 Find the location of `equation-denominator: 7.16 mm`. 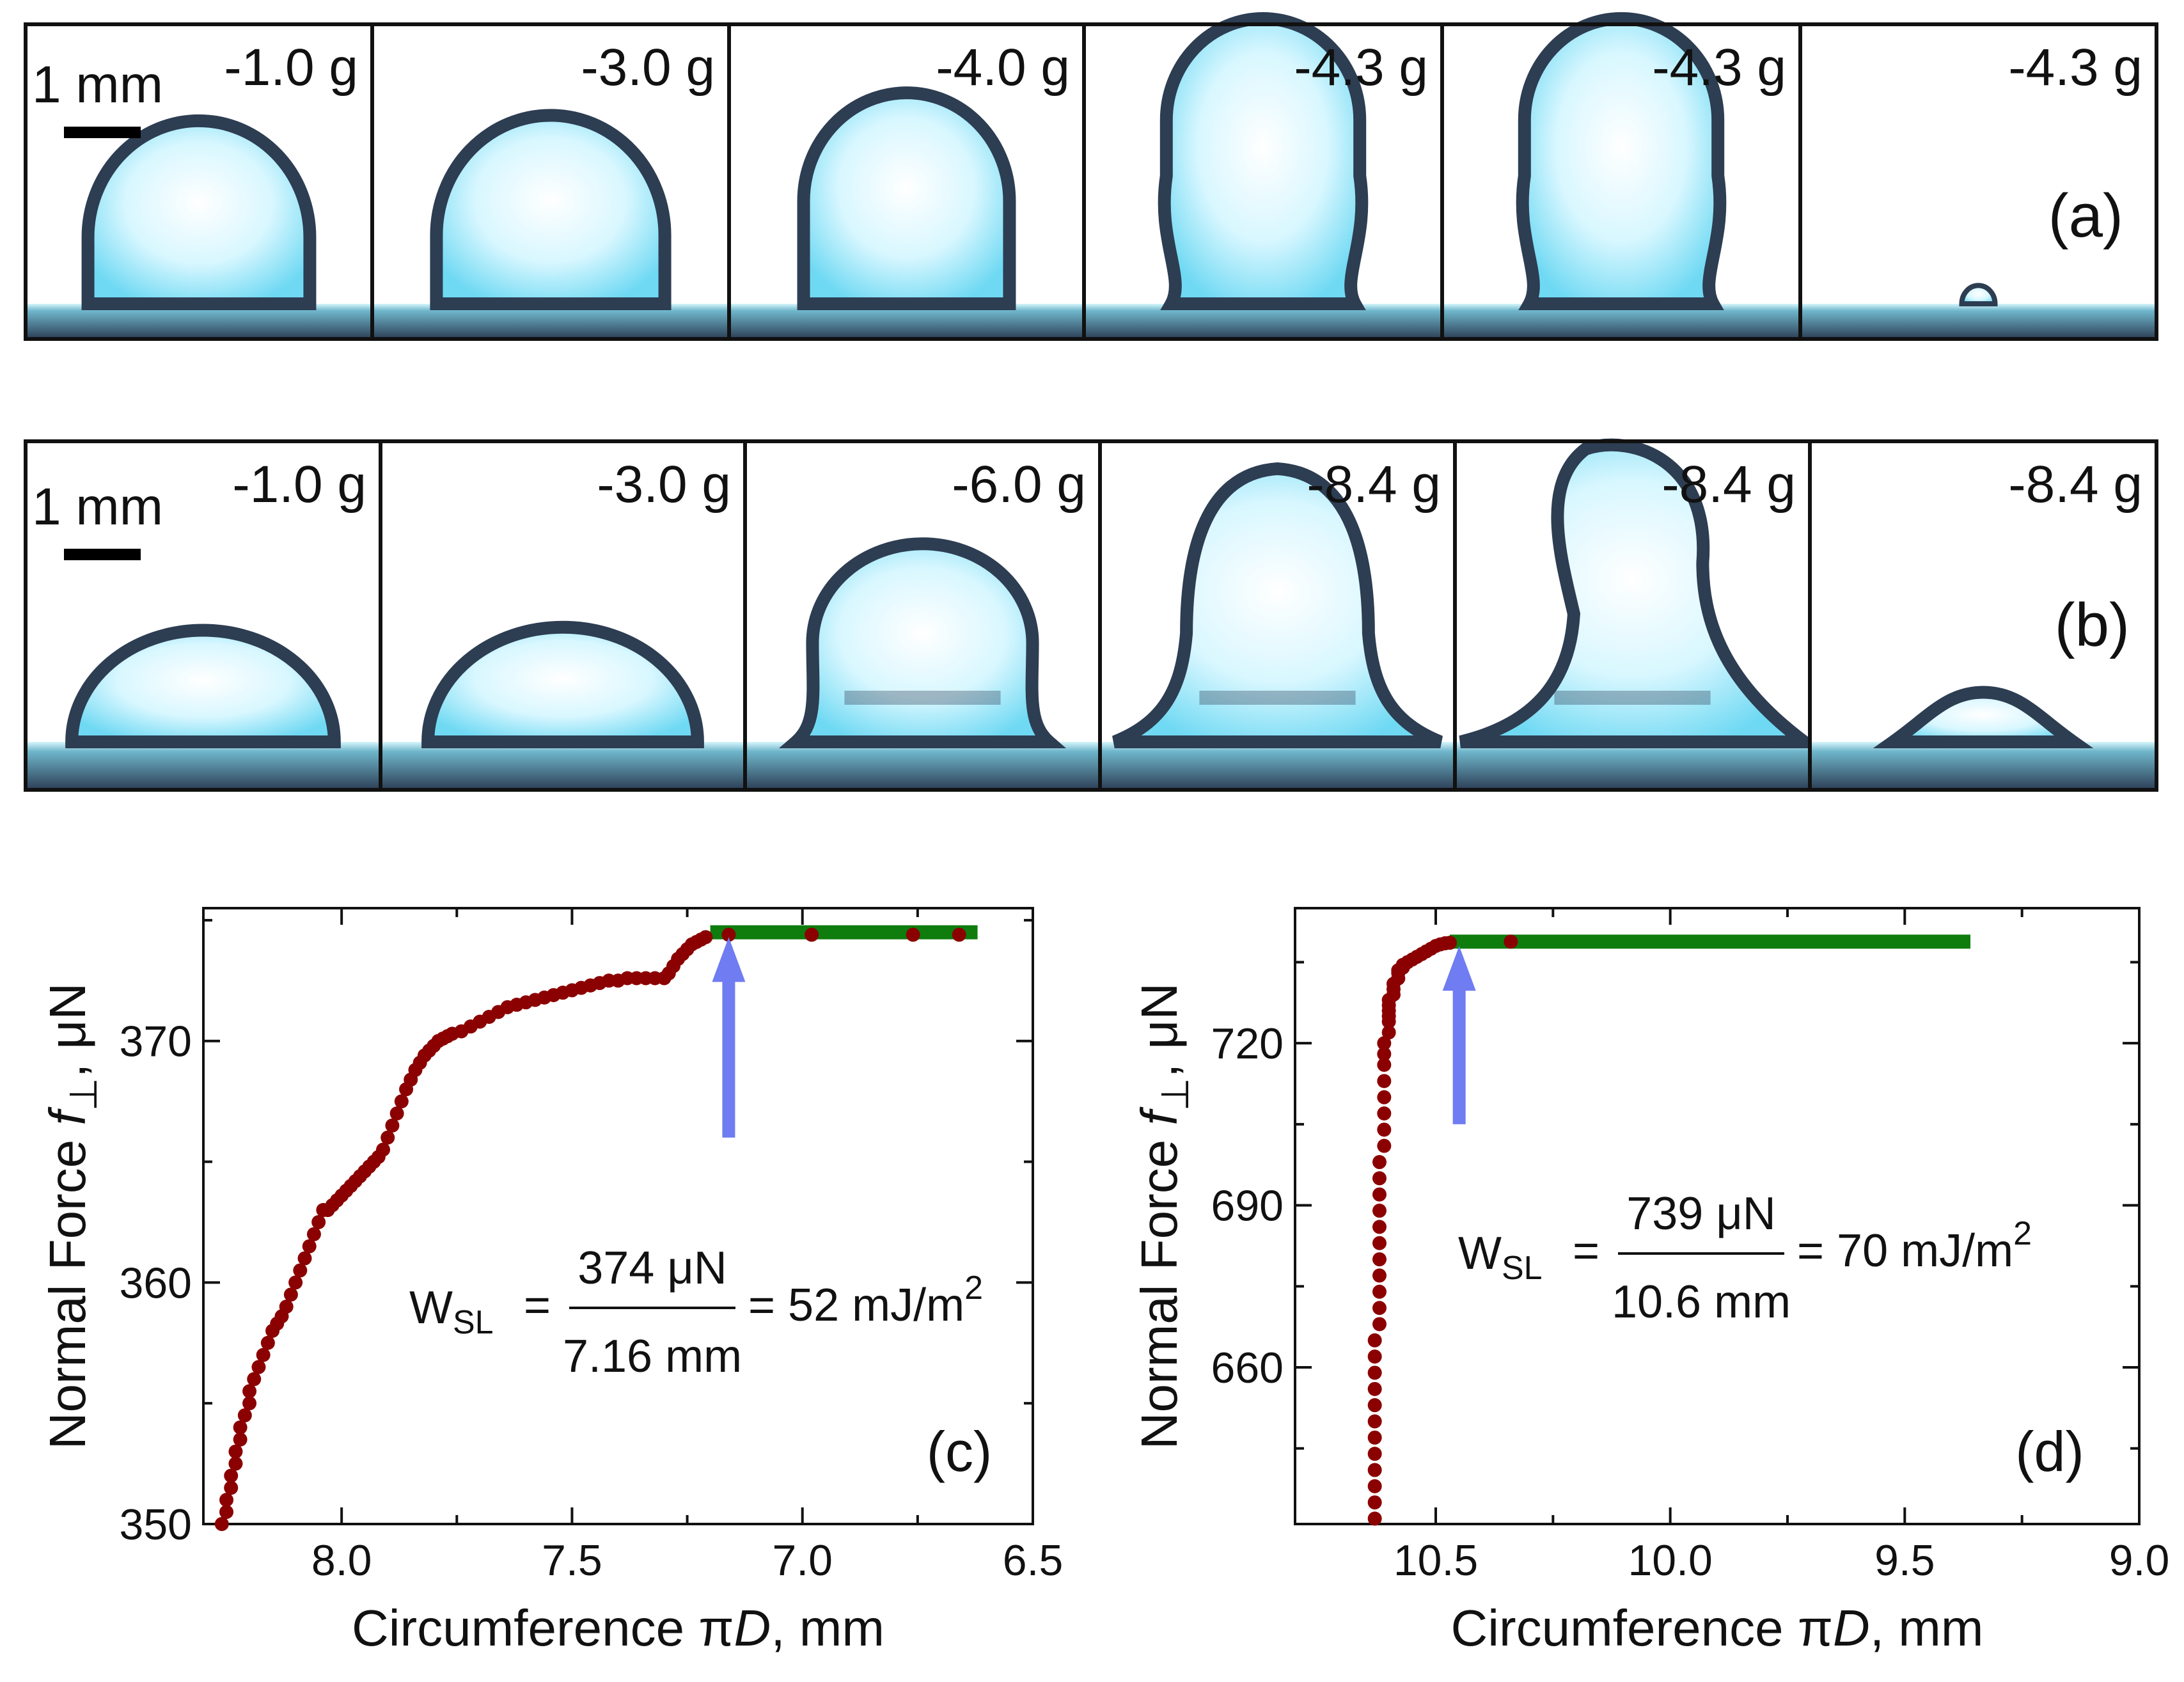

equation-denominator: 7.16 mm is located at coordinates (652, 1356).